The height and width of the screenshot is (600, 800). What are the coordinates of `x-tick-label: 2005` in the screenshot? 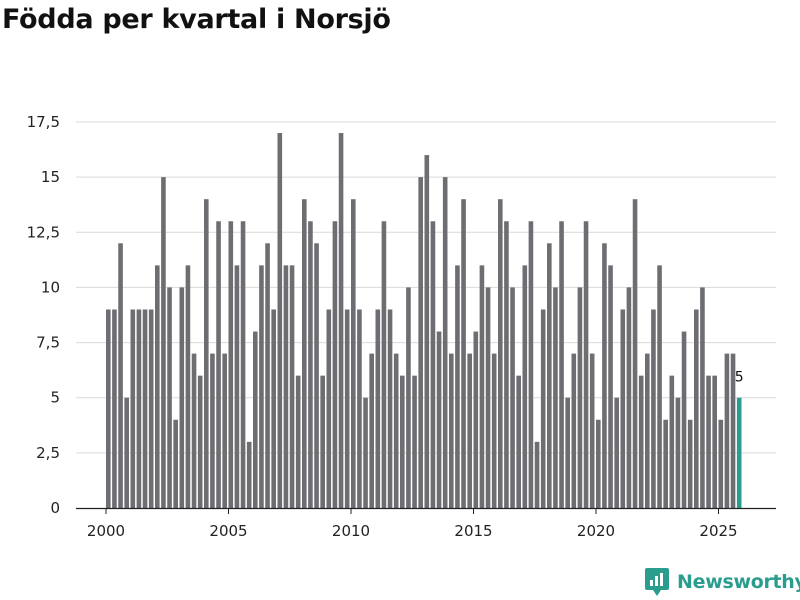 It's located at (228, 531).